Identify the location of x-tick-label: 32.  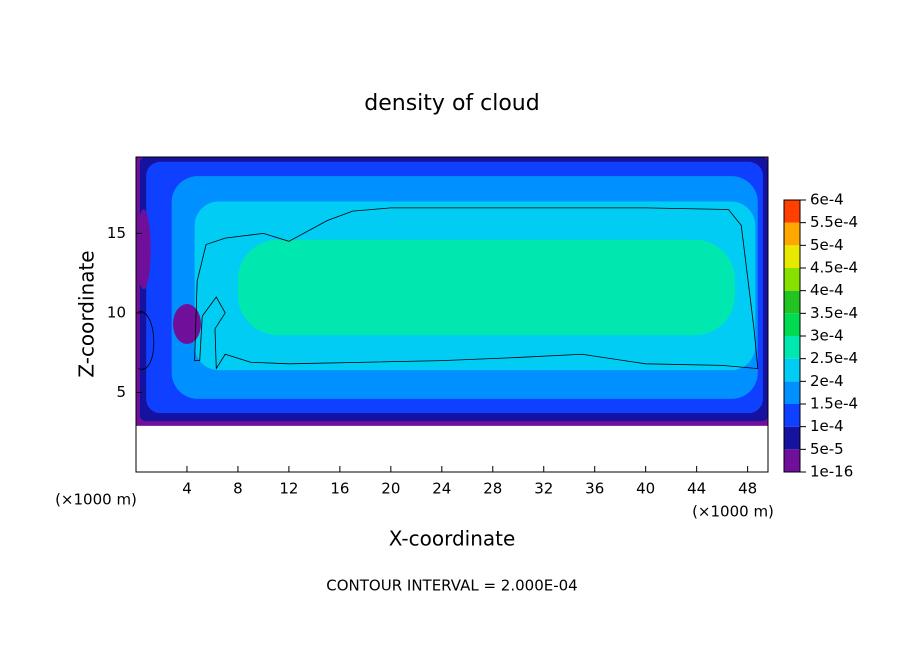
(543, 489).